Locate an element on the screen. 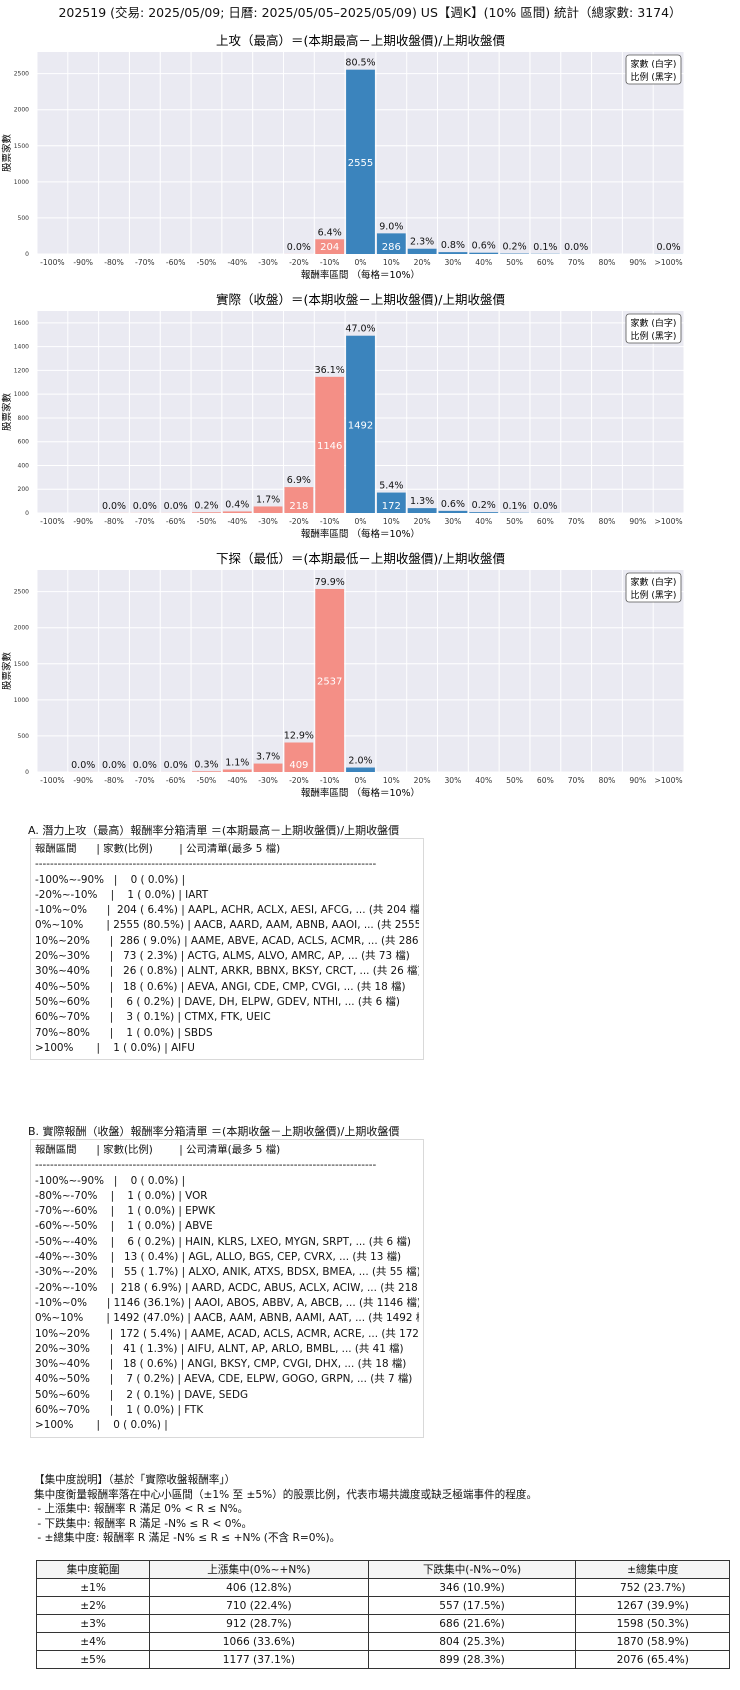  concentration-note-line: - 上漲集中: 報酬率 R 滿足 0% < R ≤ N%。 is located at coordinates (141, 1509).